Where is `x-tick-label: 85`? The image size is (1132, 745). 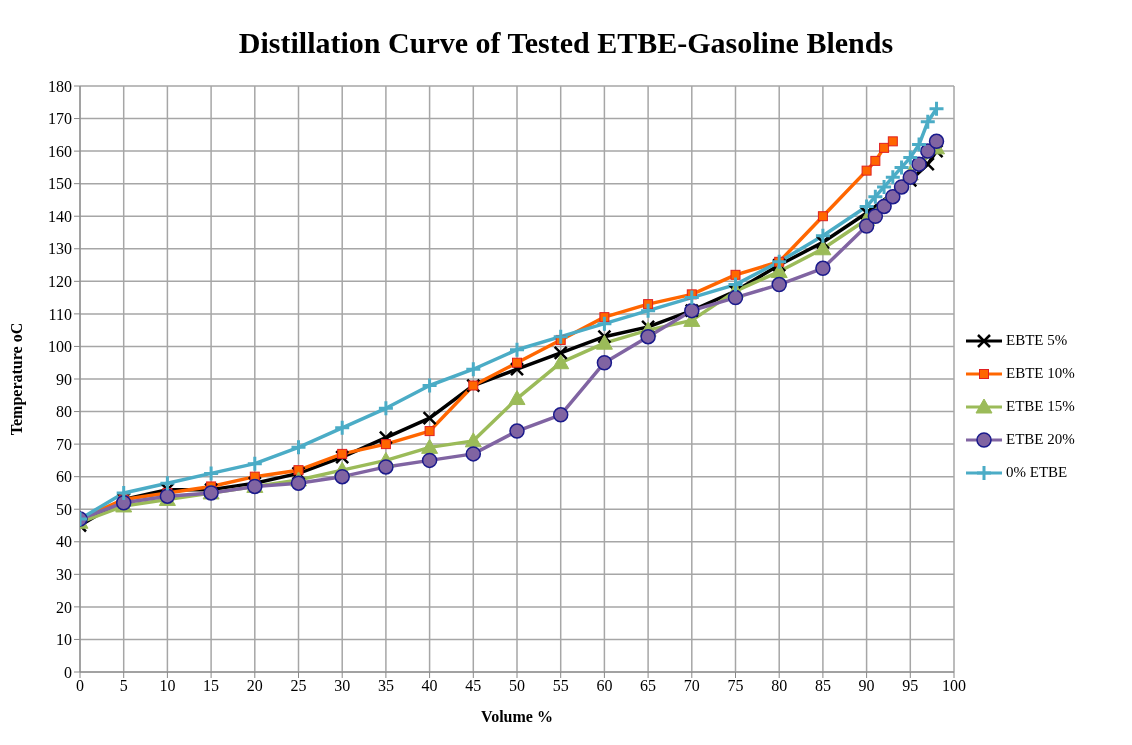
x-tick-label: 85 is located at coordinates (822, 686).